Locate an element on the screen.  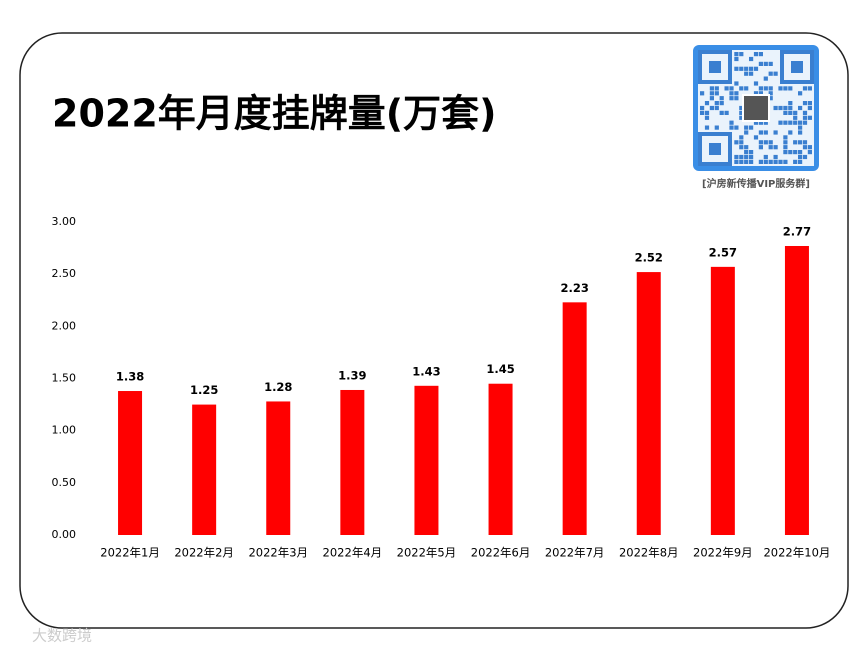
value-label: 2.52 is located at coordinates (649, 258).